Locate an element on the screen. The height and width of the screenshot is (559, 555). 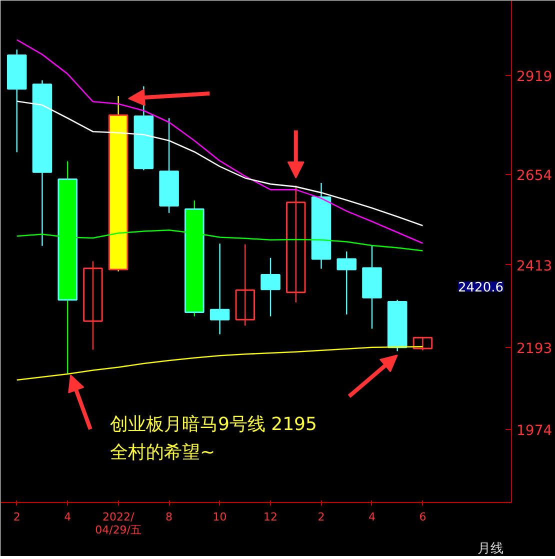
y-tick-label: 2654 is located at coordinates (534, 176).